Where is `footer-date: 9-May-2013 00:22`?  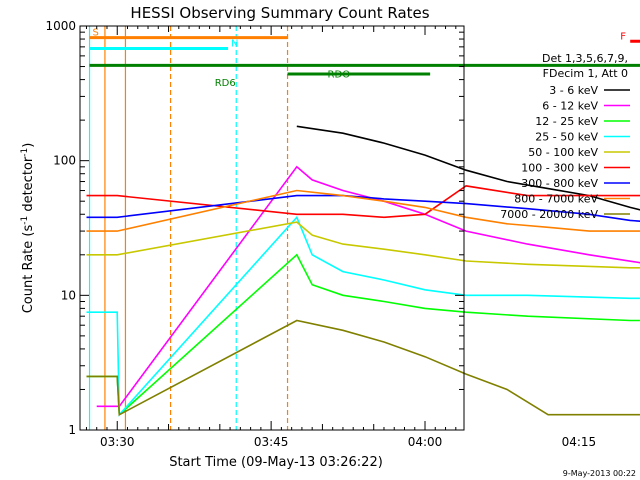 footer-date: 9-May-2013 00:22 is located at coordinates (599, 473).